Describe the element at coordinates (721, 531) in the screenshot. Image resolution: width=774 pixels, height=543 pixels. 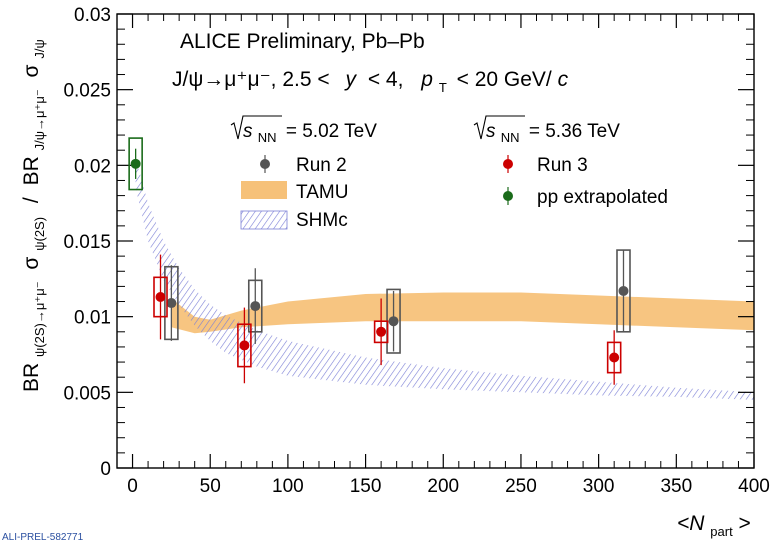
I see `x-axis-sub: part` at that location.